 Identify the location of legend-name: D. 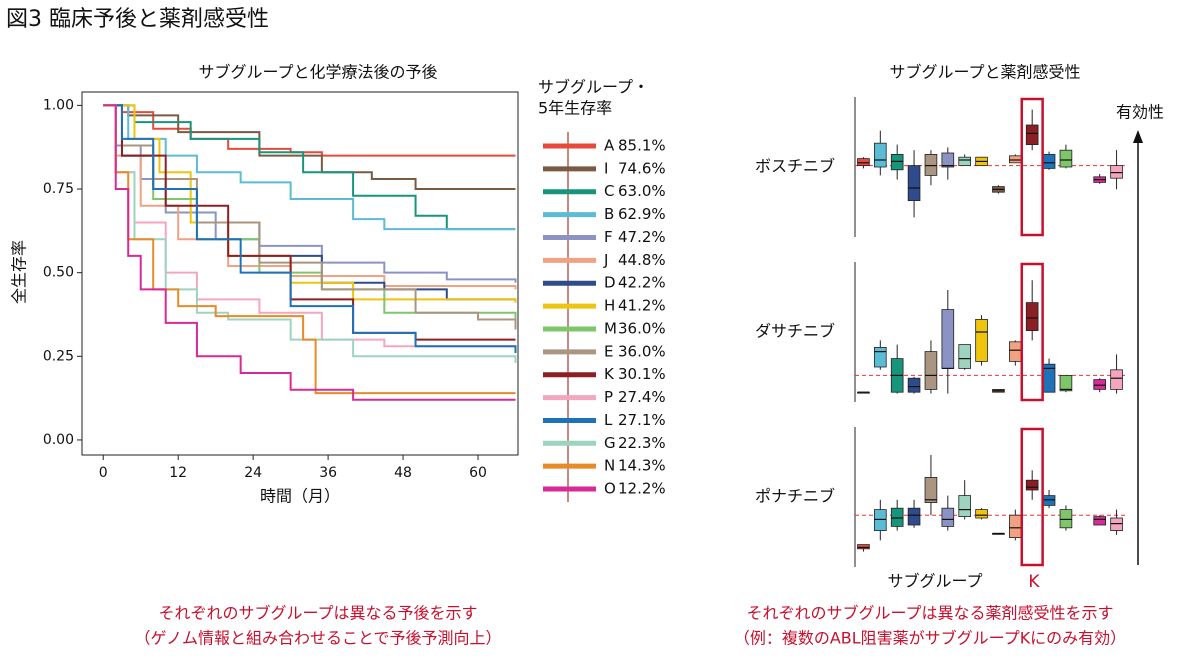
(610, 283).